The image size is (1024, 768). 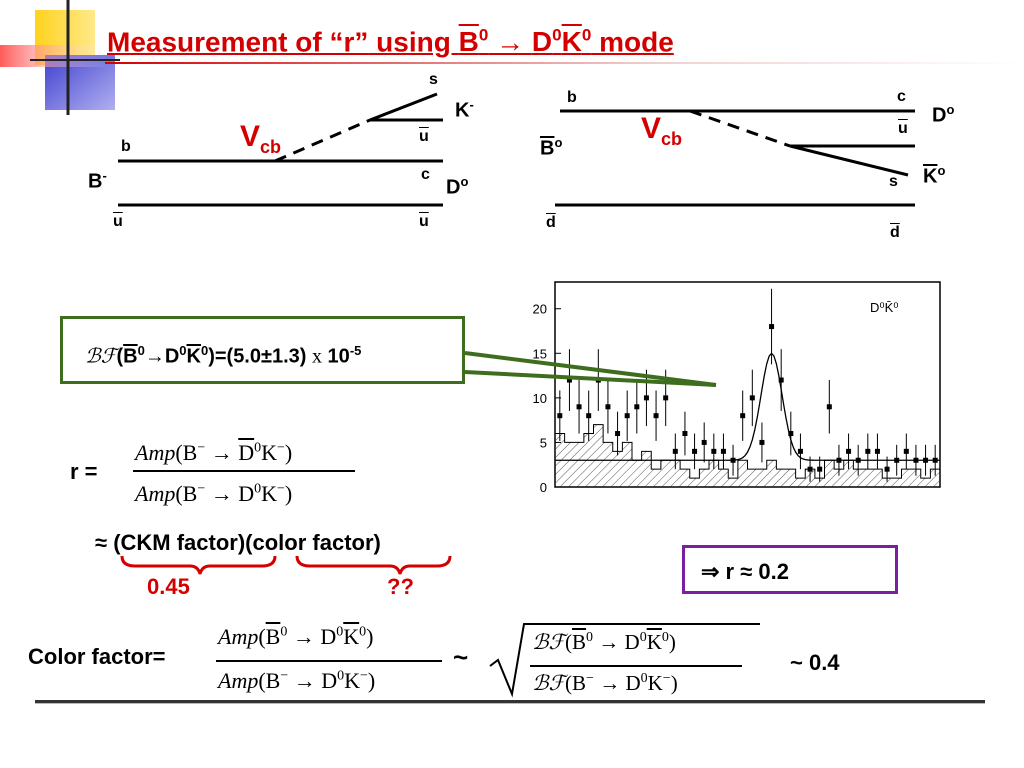 What do you see at coordinates (895, 232) in the screenshot?
I see `quark-dbar-right-label: d` at bounding box center [895, 232].